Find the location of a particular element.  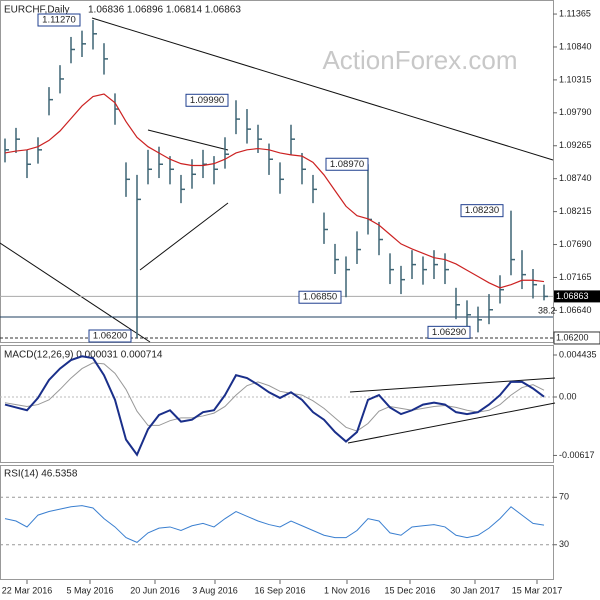

y-tick-label: 1.10840 is located at coordinates (575, 46).